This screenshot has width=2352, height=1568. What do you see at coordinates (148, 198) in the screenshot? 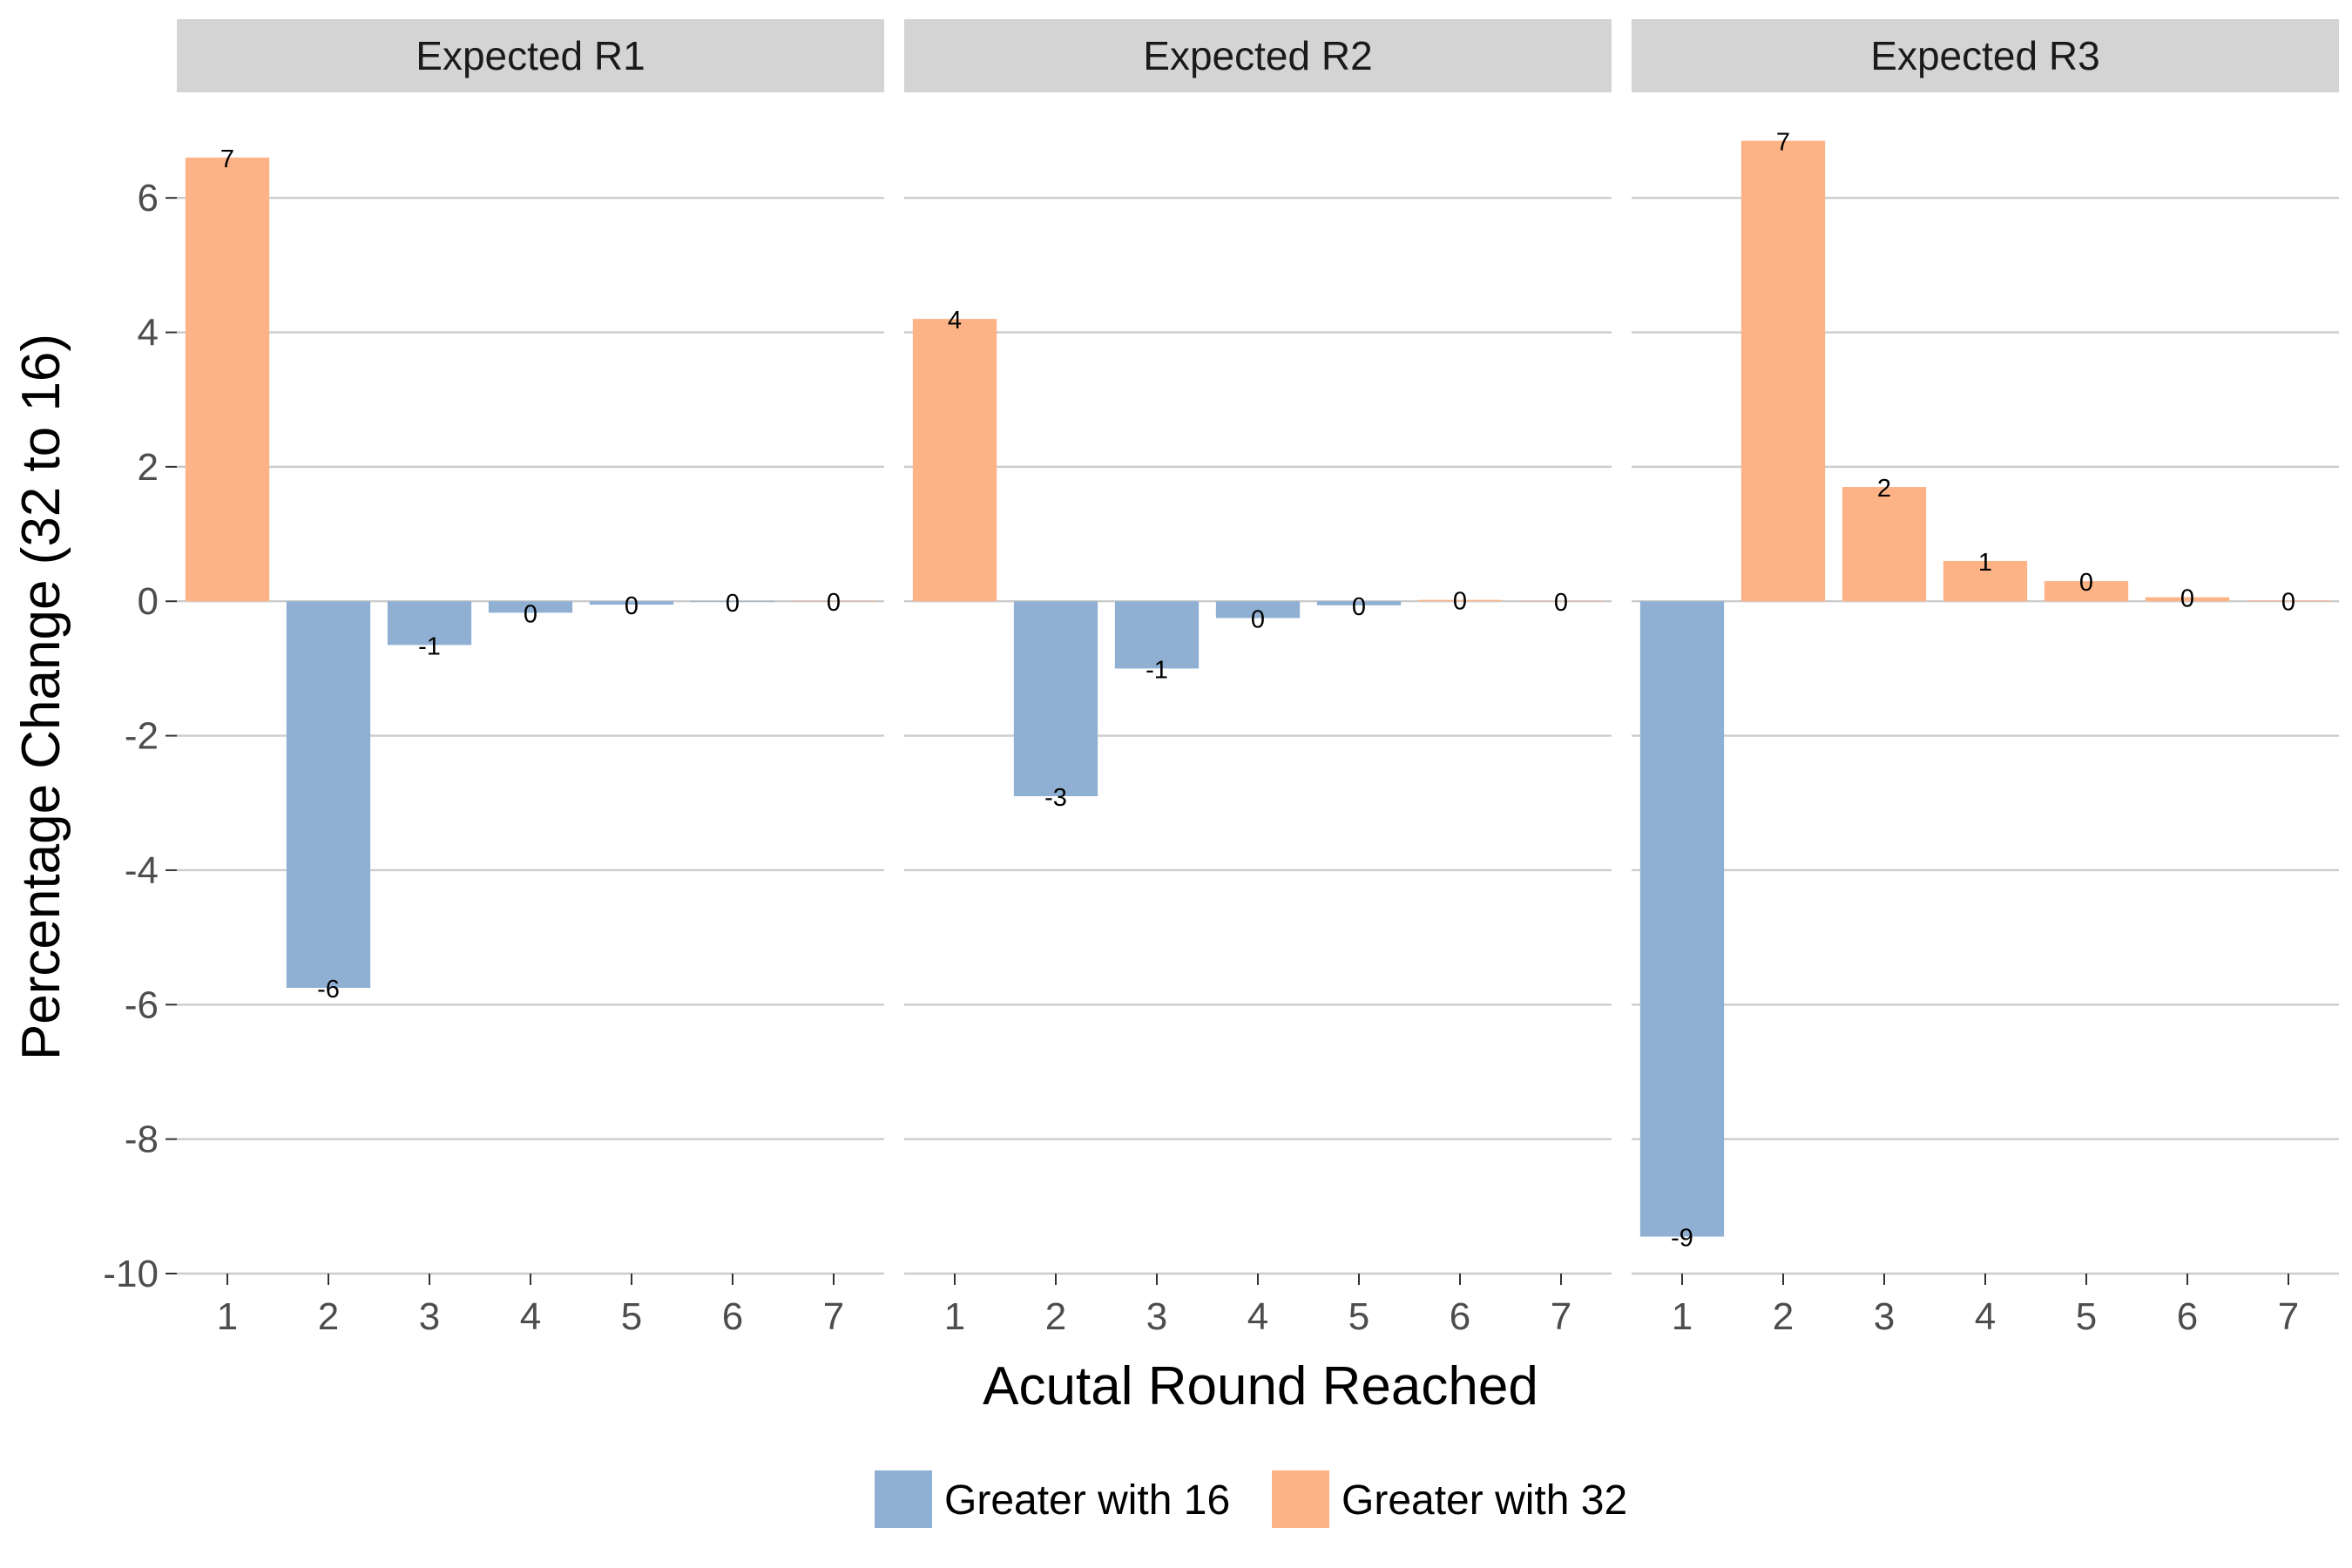
I see `y-tick-label: 6` at bounding box center [148, 198].